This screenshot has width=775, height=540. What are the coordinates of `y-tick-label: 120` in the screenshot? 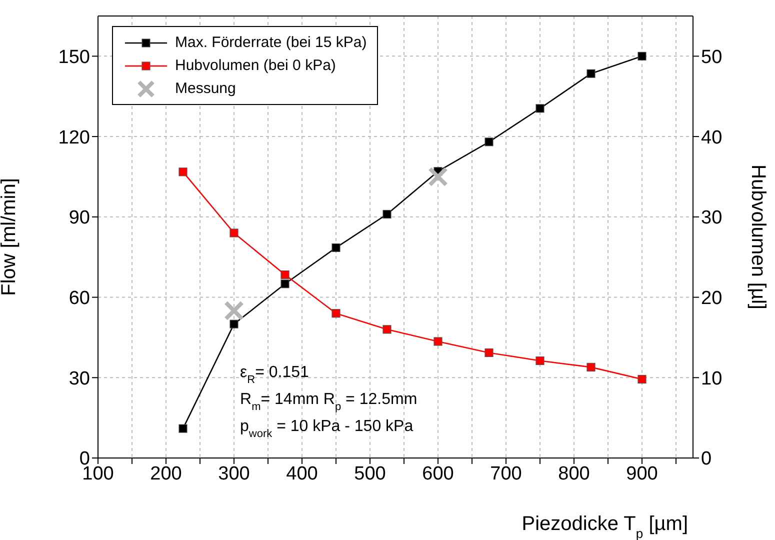 It's located at (74, 137).